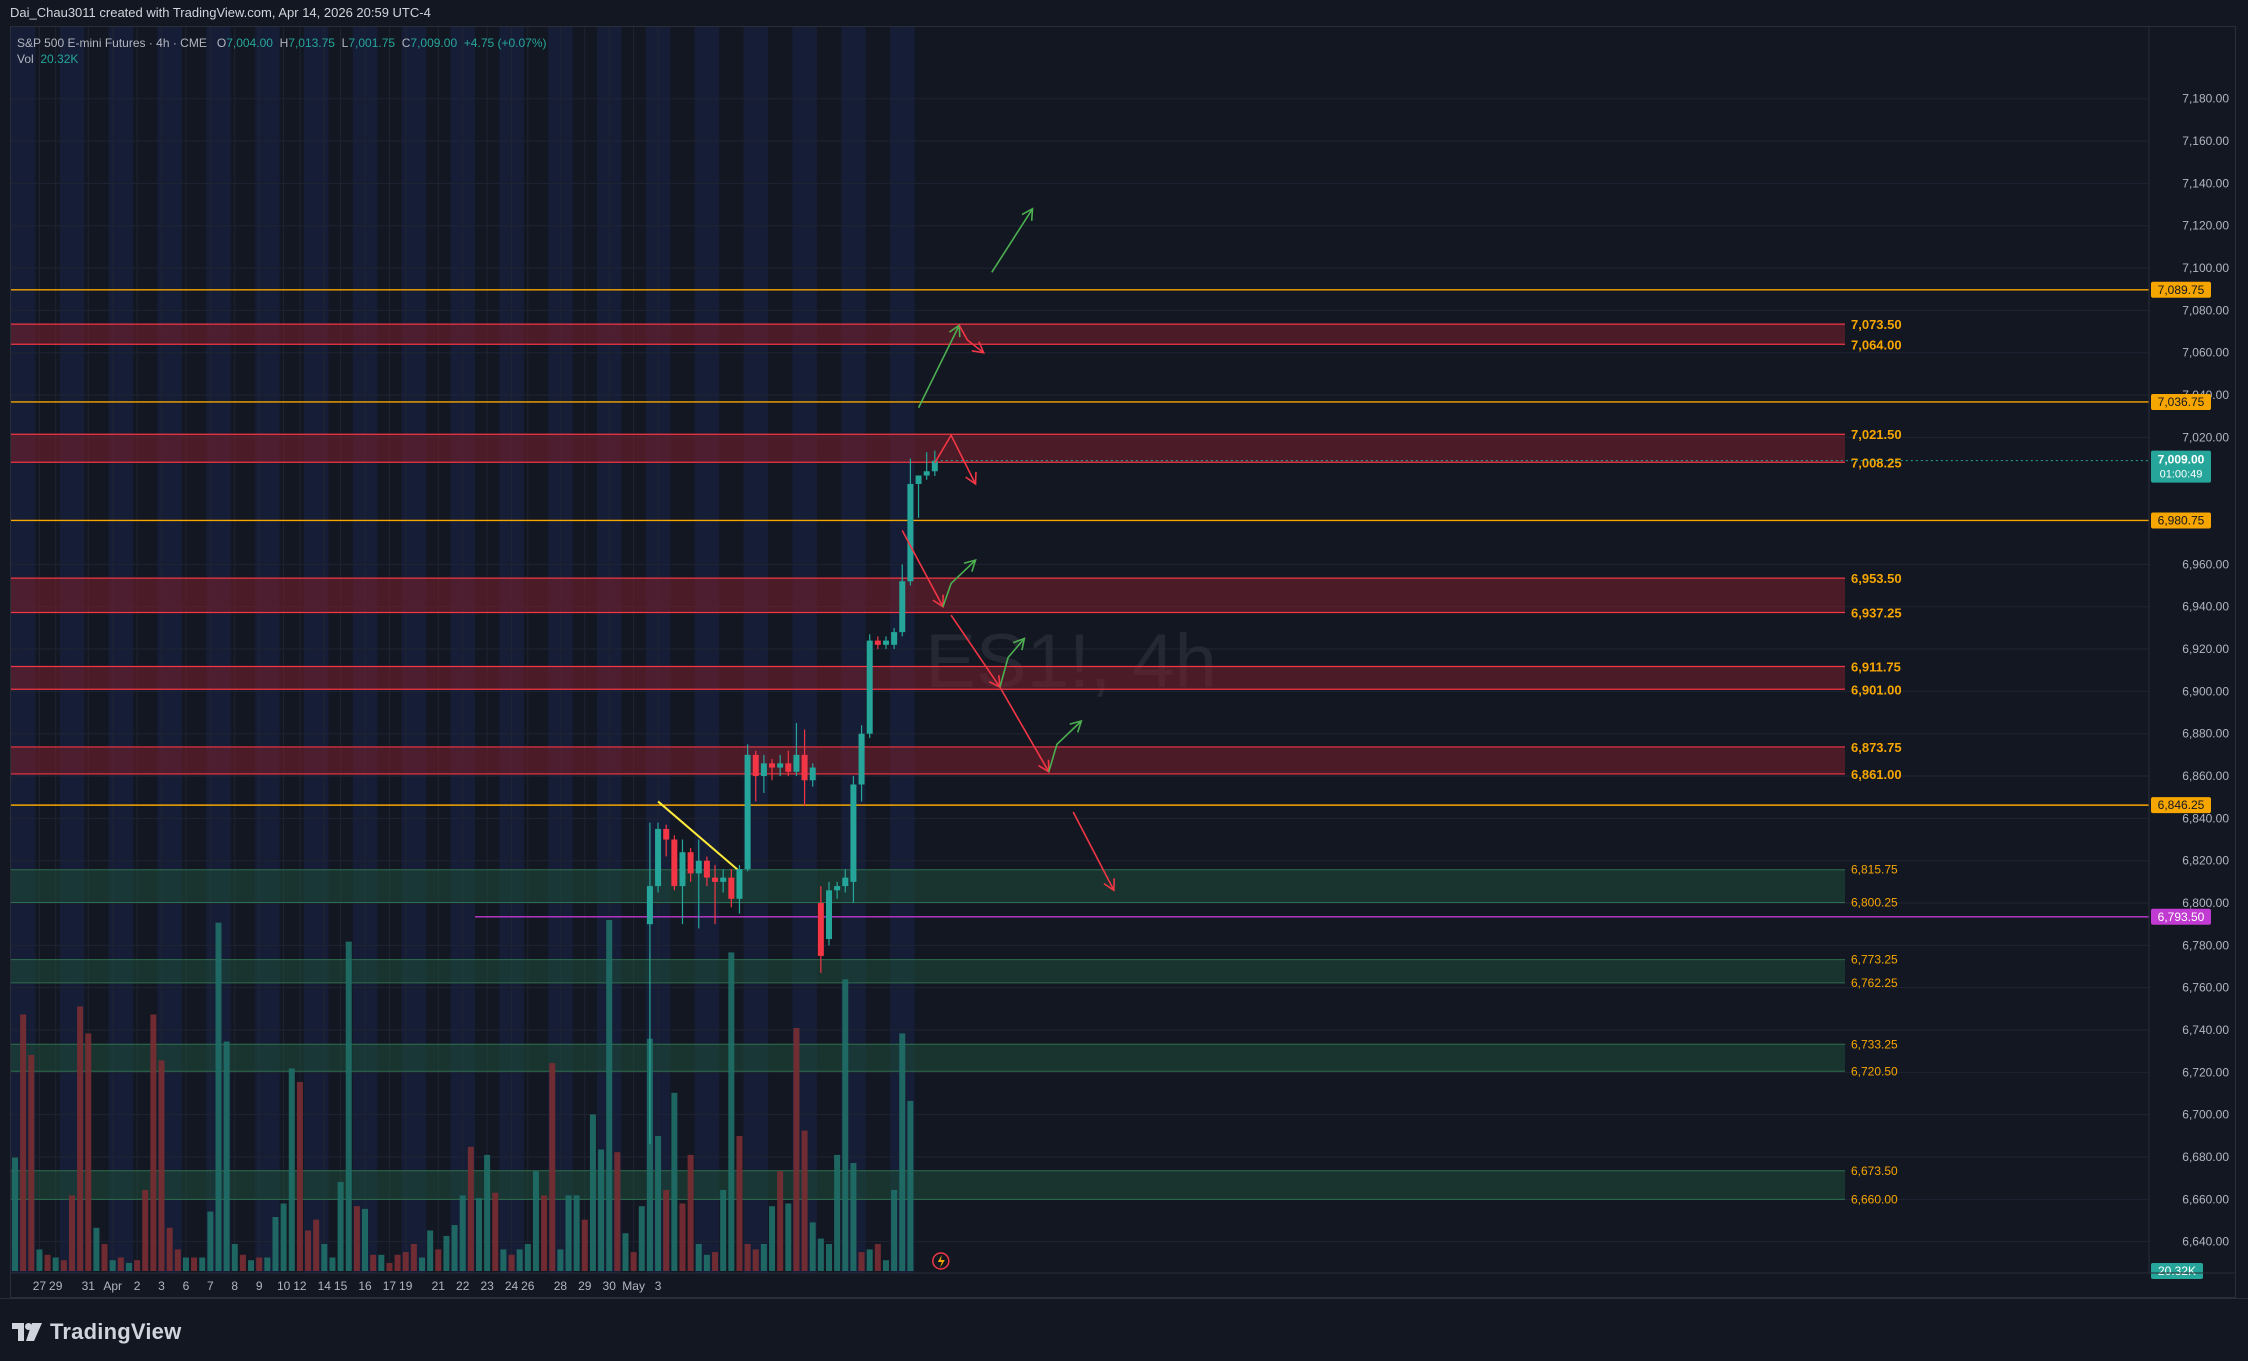 This screenshot has height=1361, width=2248. Describe the element at coordinates (505, 43) in the screenshot. I see `legend-change: +4.75 (+0.07%)` at that location.